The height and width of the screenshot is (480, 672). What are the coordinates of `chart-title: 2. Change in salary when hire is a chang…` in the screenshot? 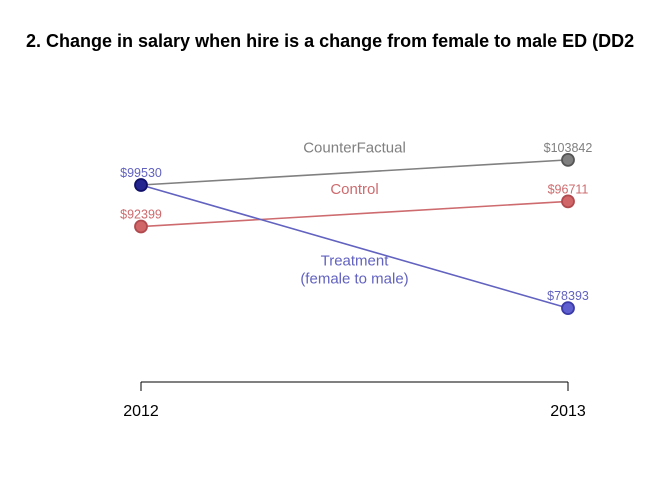 It's located at (330, 41).